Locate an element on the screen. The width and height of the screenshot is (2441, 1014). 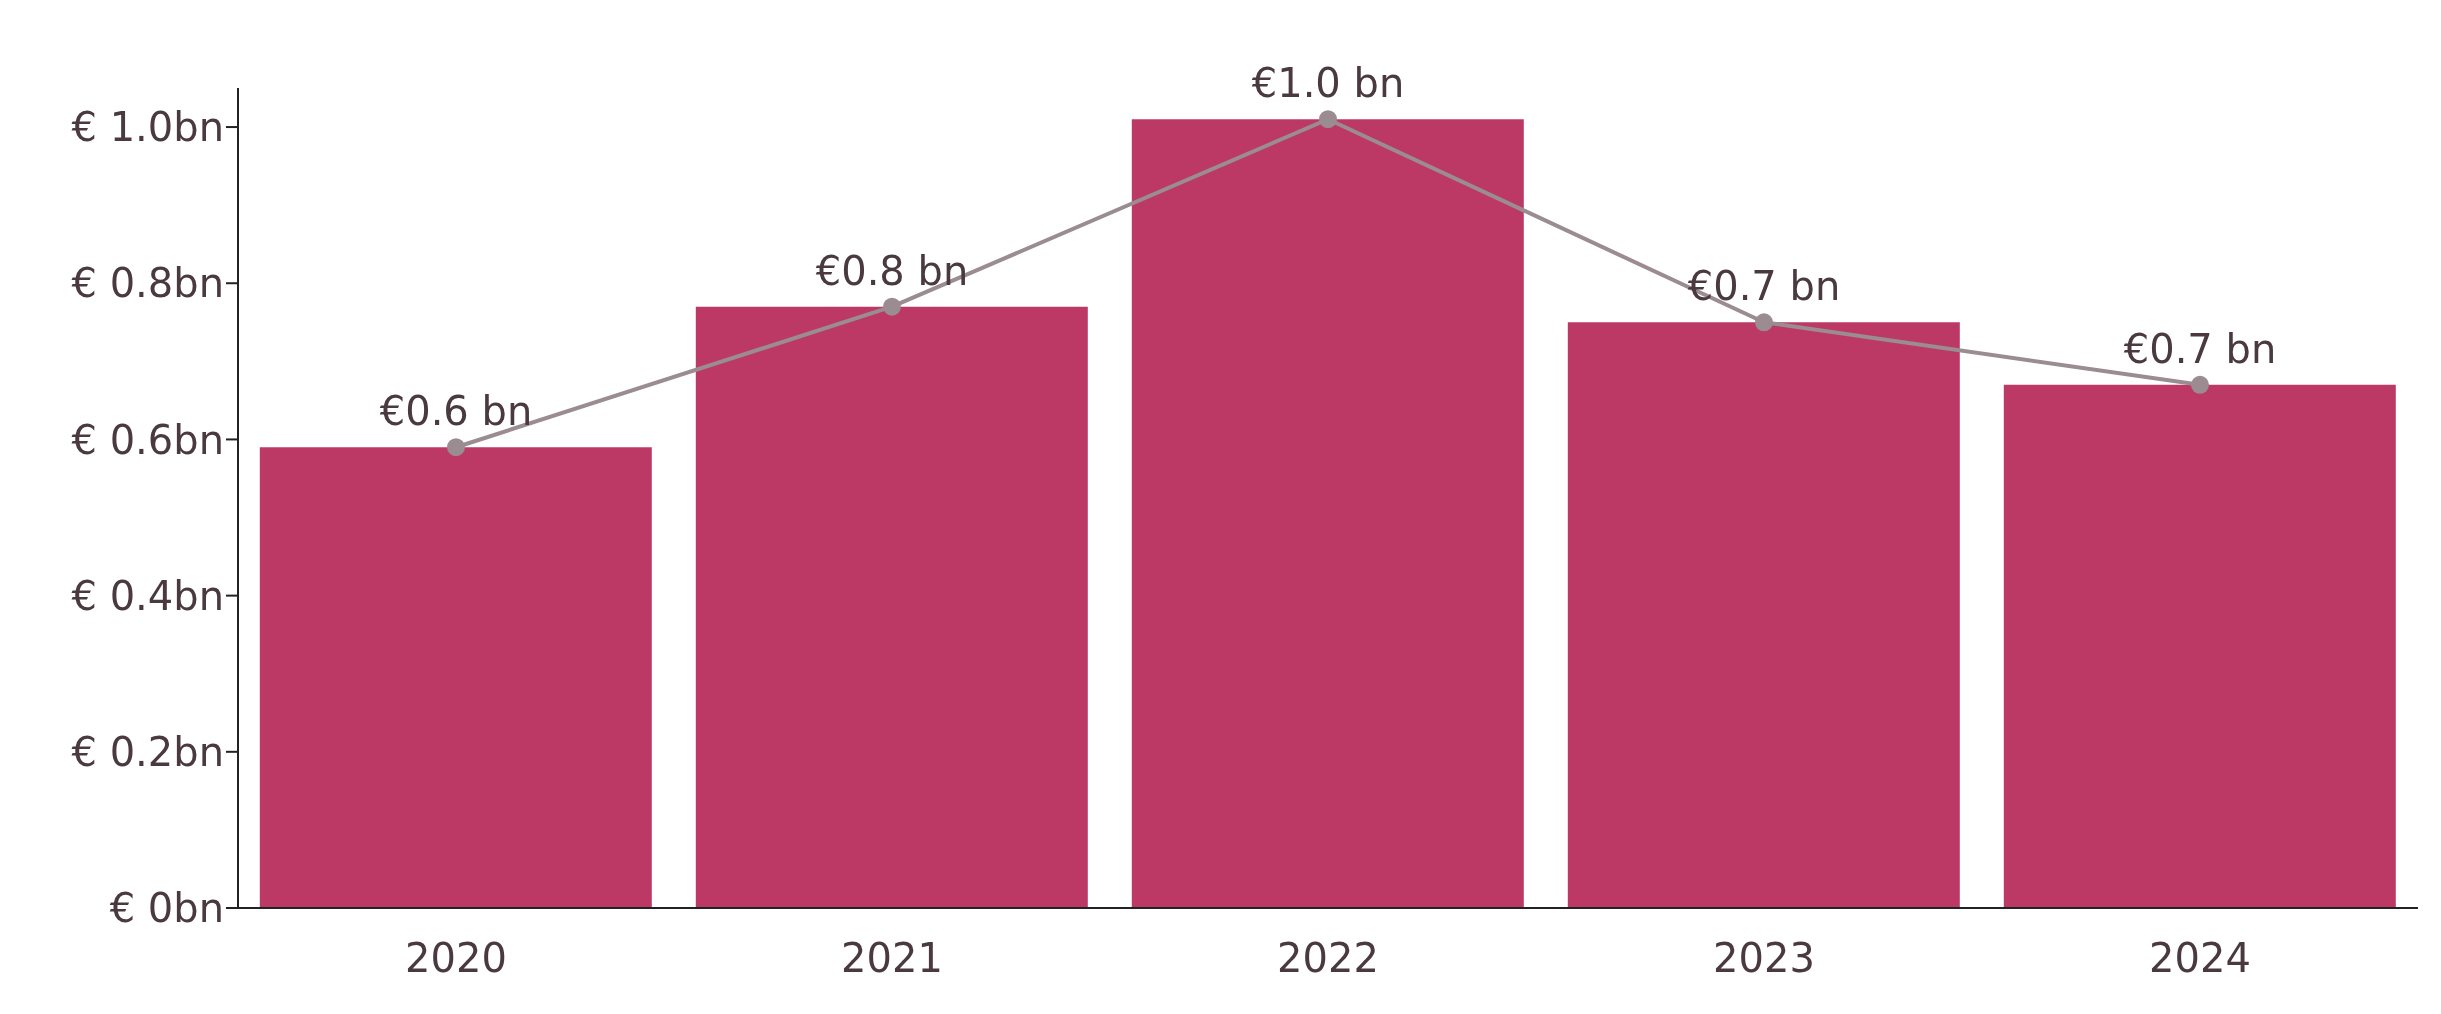
data-label: €0.6 bn is located at coordinates (456, 411).